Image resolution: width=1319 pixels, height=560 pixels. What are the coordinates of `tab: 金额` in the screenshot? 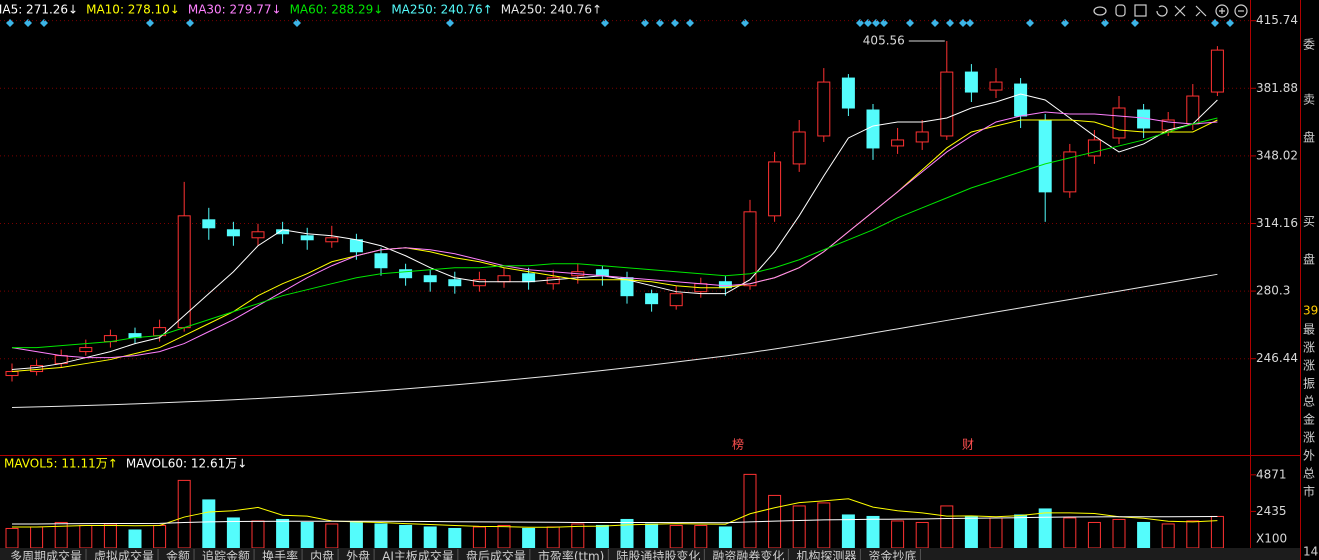 It's located at (178, 554).